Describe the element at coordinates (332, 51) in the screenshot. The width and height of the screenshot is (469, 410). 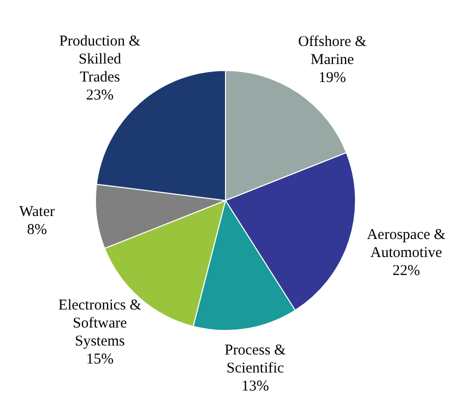
I see `slice-label: Offshore & Marine` at that location.